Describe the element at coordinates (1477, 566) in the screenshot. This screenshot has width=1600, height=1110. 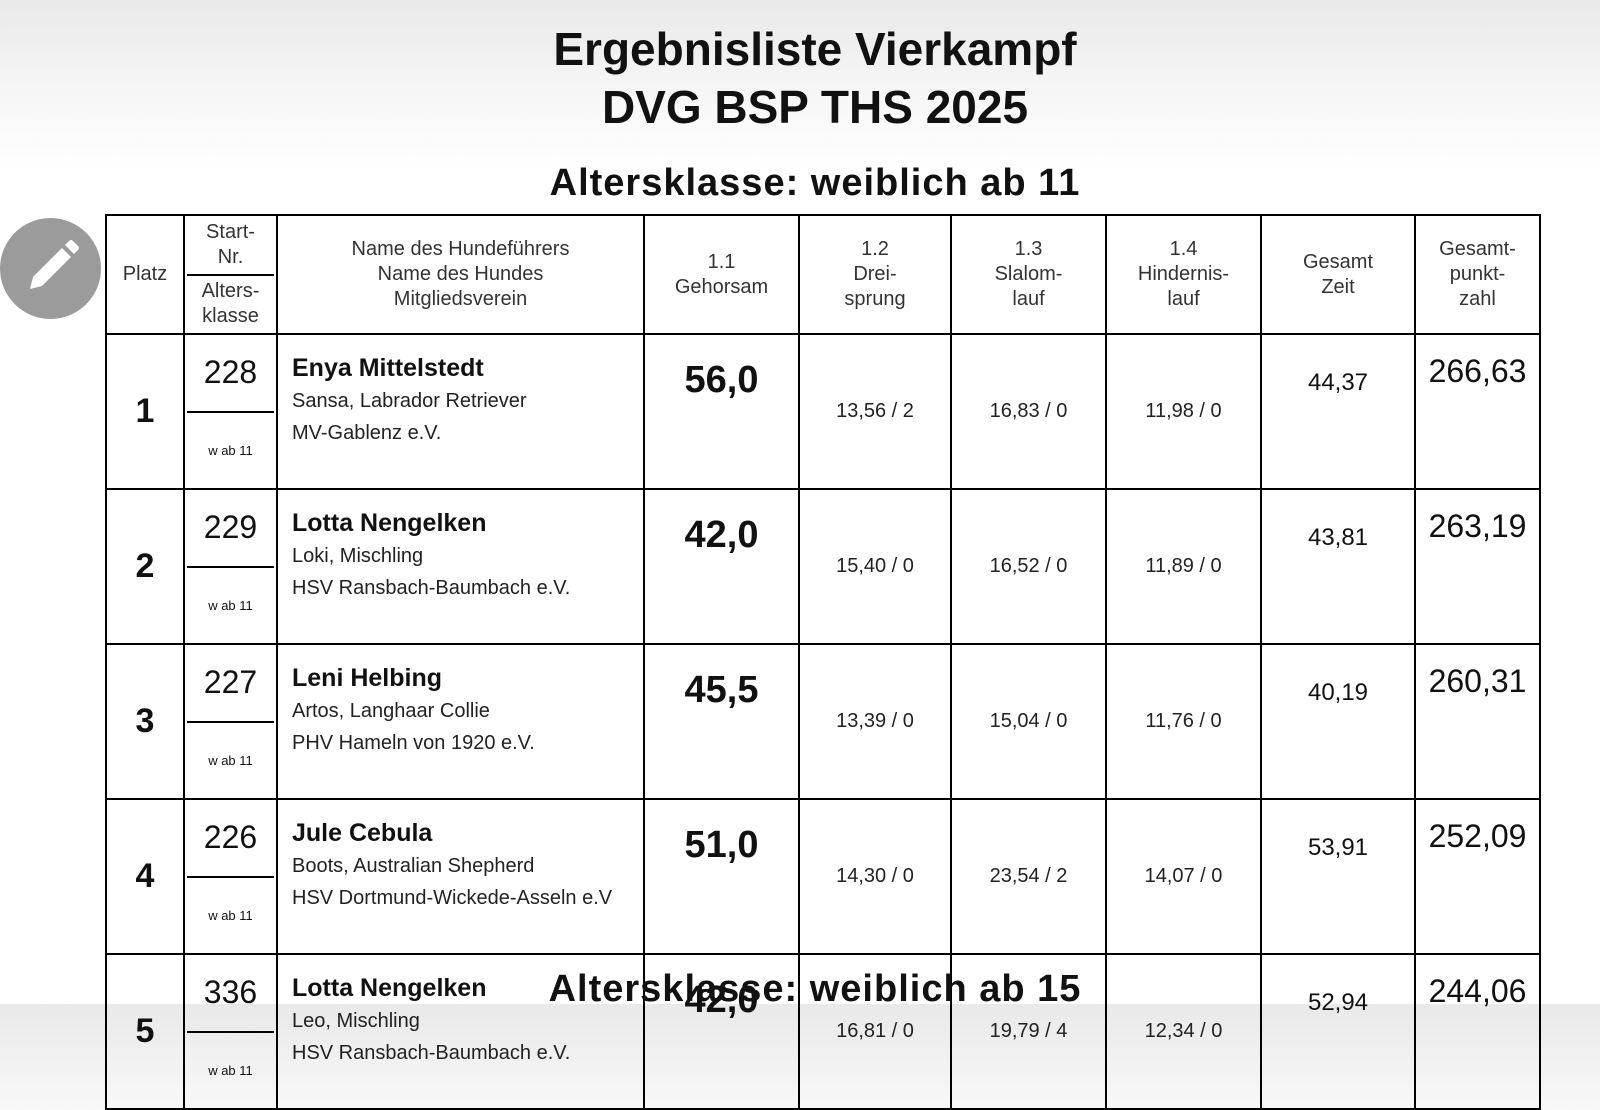
I see `total-points: 263,19` at that location.